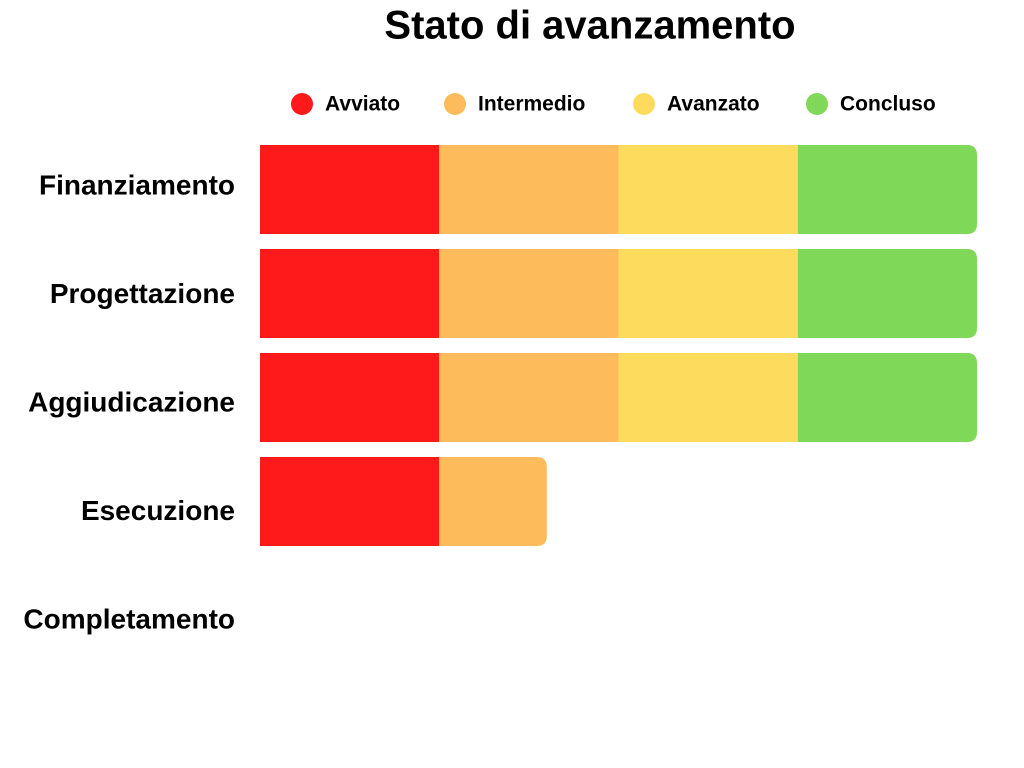 The image size is (1024, 768). Describe the element at coordinates (589, 26) in the screenshot. I see `chart-title: Stato di avanzamento` at that location.